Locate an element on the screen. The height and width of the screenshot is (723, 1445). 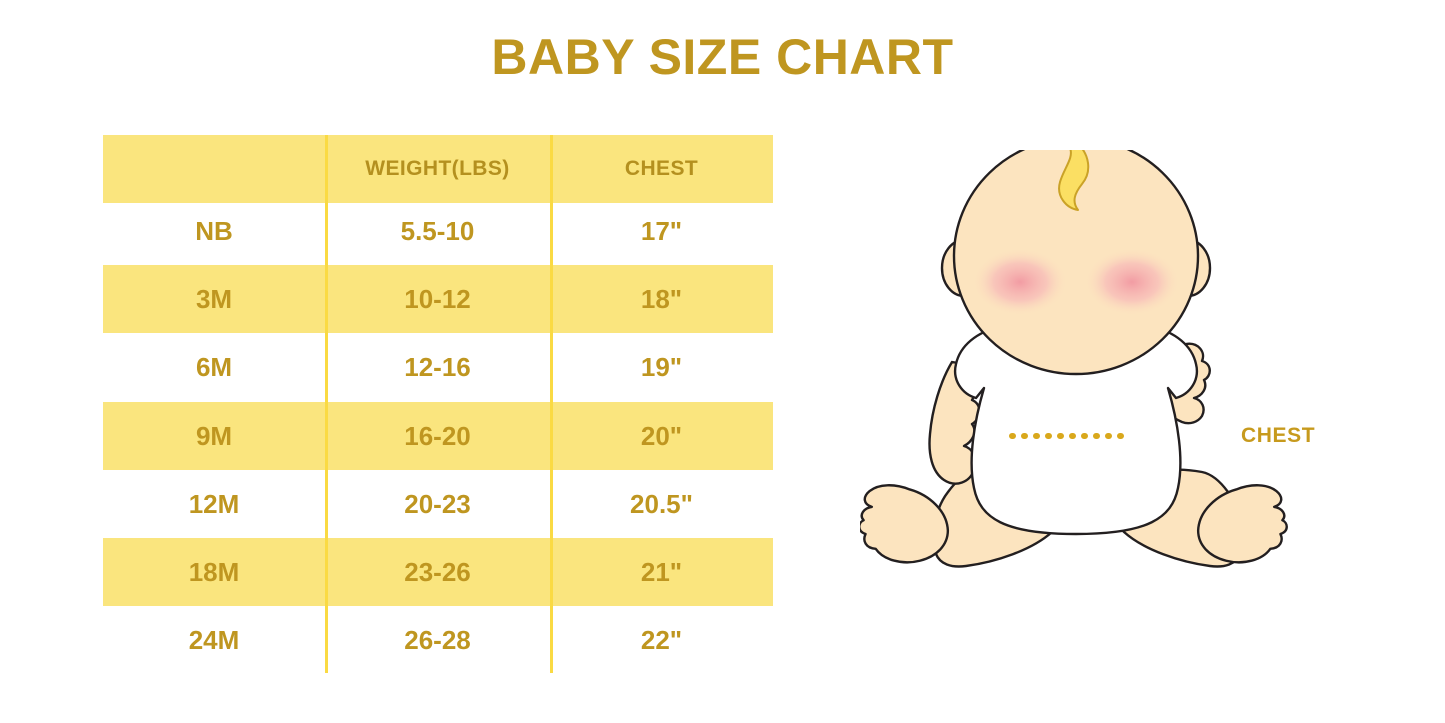
table-row: 12M 20-23 20.5" is located at coordinates (438, 504).